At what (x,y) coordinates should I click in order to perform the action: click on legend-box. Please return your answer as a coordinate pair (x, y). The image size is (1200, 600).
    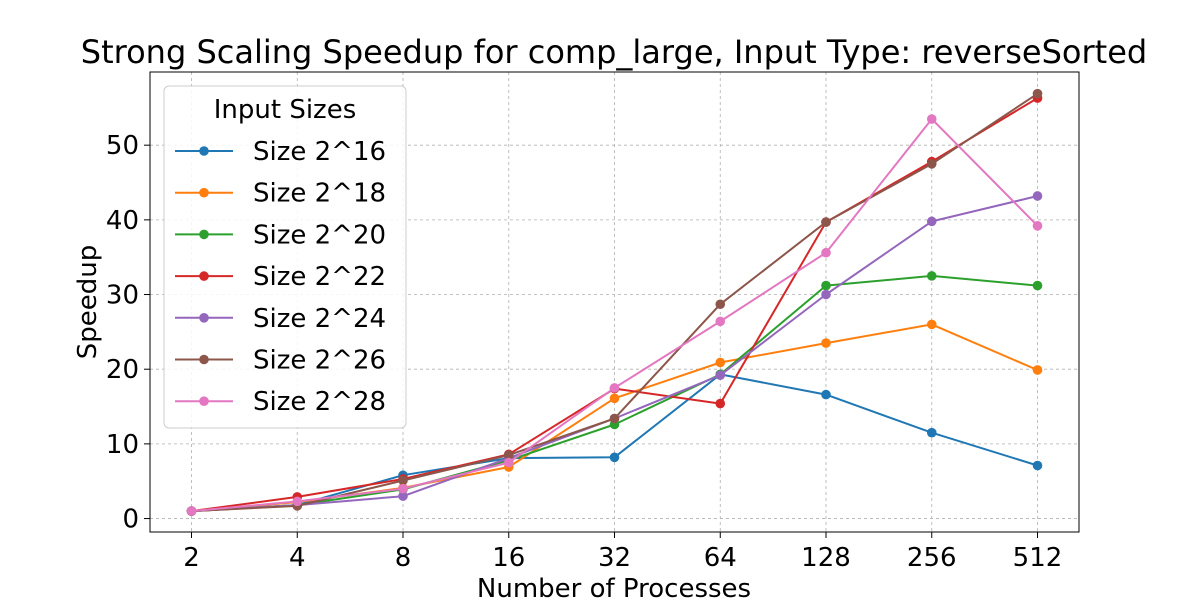
    Looking at the image, I should click on (285, 257).